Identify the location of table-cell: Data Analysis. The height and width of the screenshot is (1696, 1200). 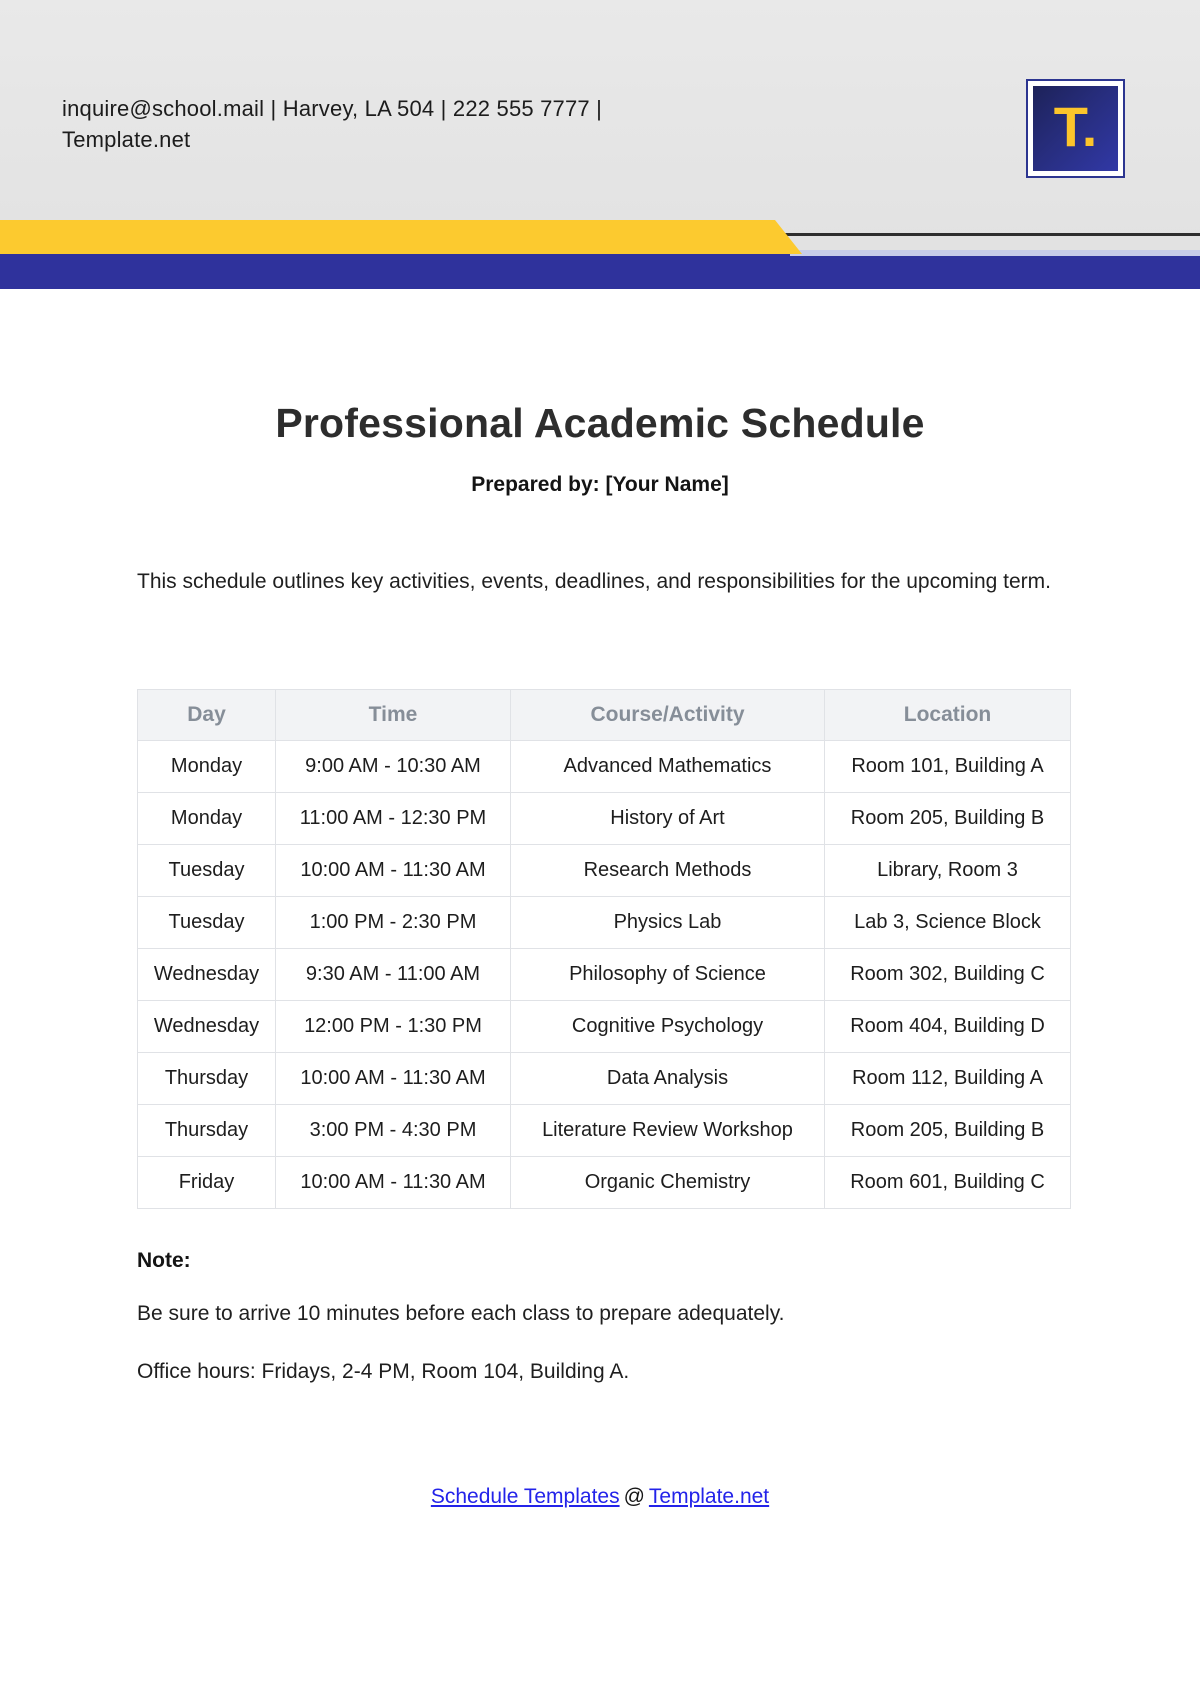
(667, 1078).